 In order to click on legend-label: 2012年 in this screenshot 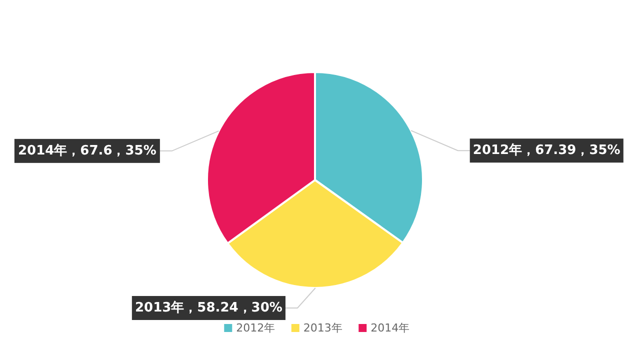, I will do `click(256, 328)`.